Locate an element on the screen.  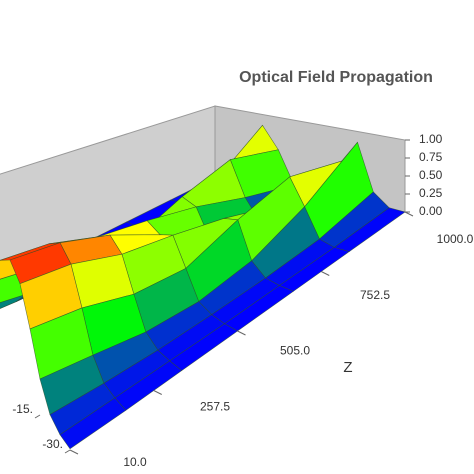
z-tick-label: 1000.0 is located at coordinates (455, 239).